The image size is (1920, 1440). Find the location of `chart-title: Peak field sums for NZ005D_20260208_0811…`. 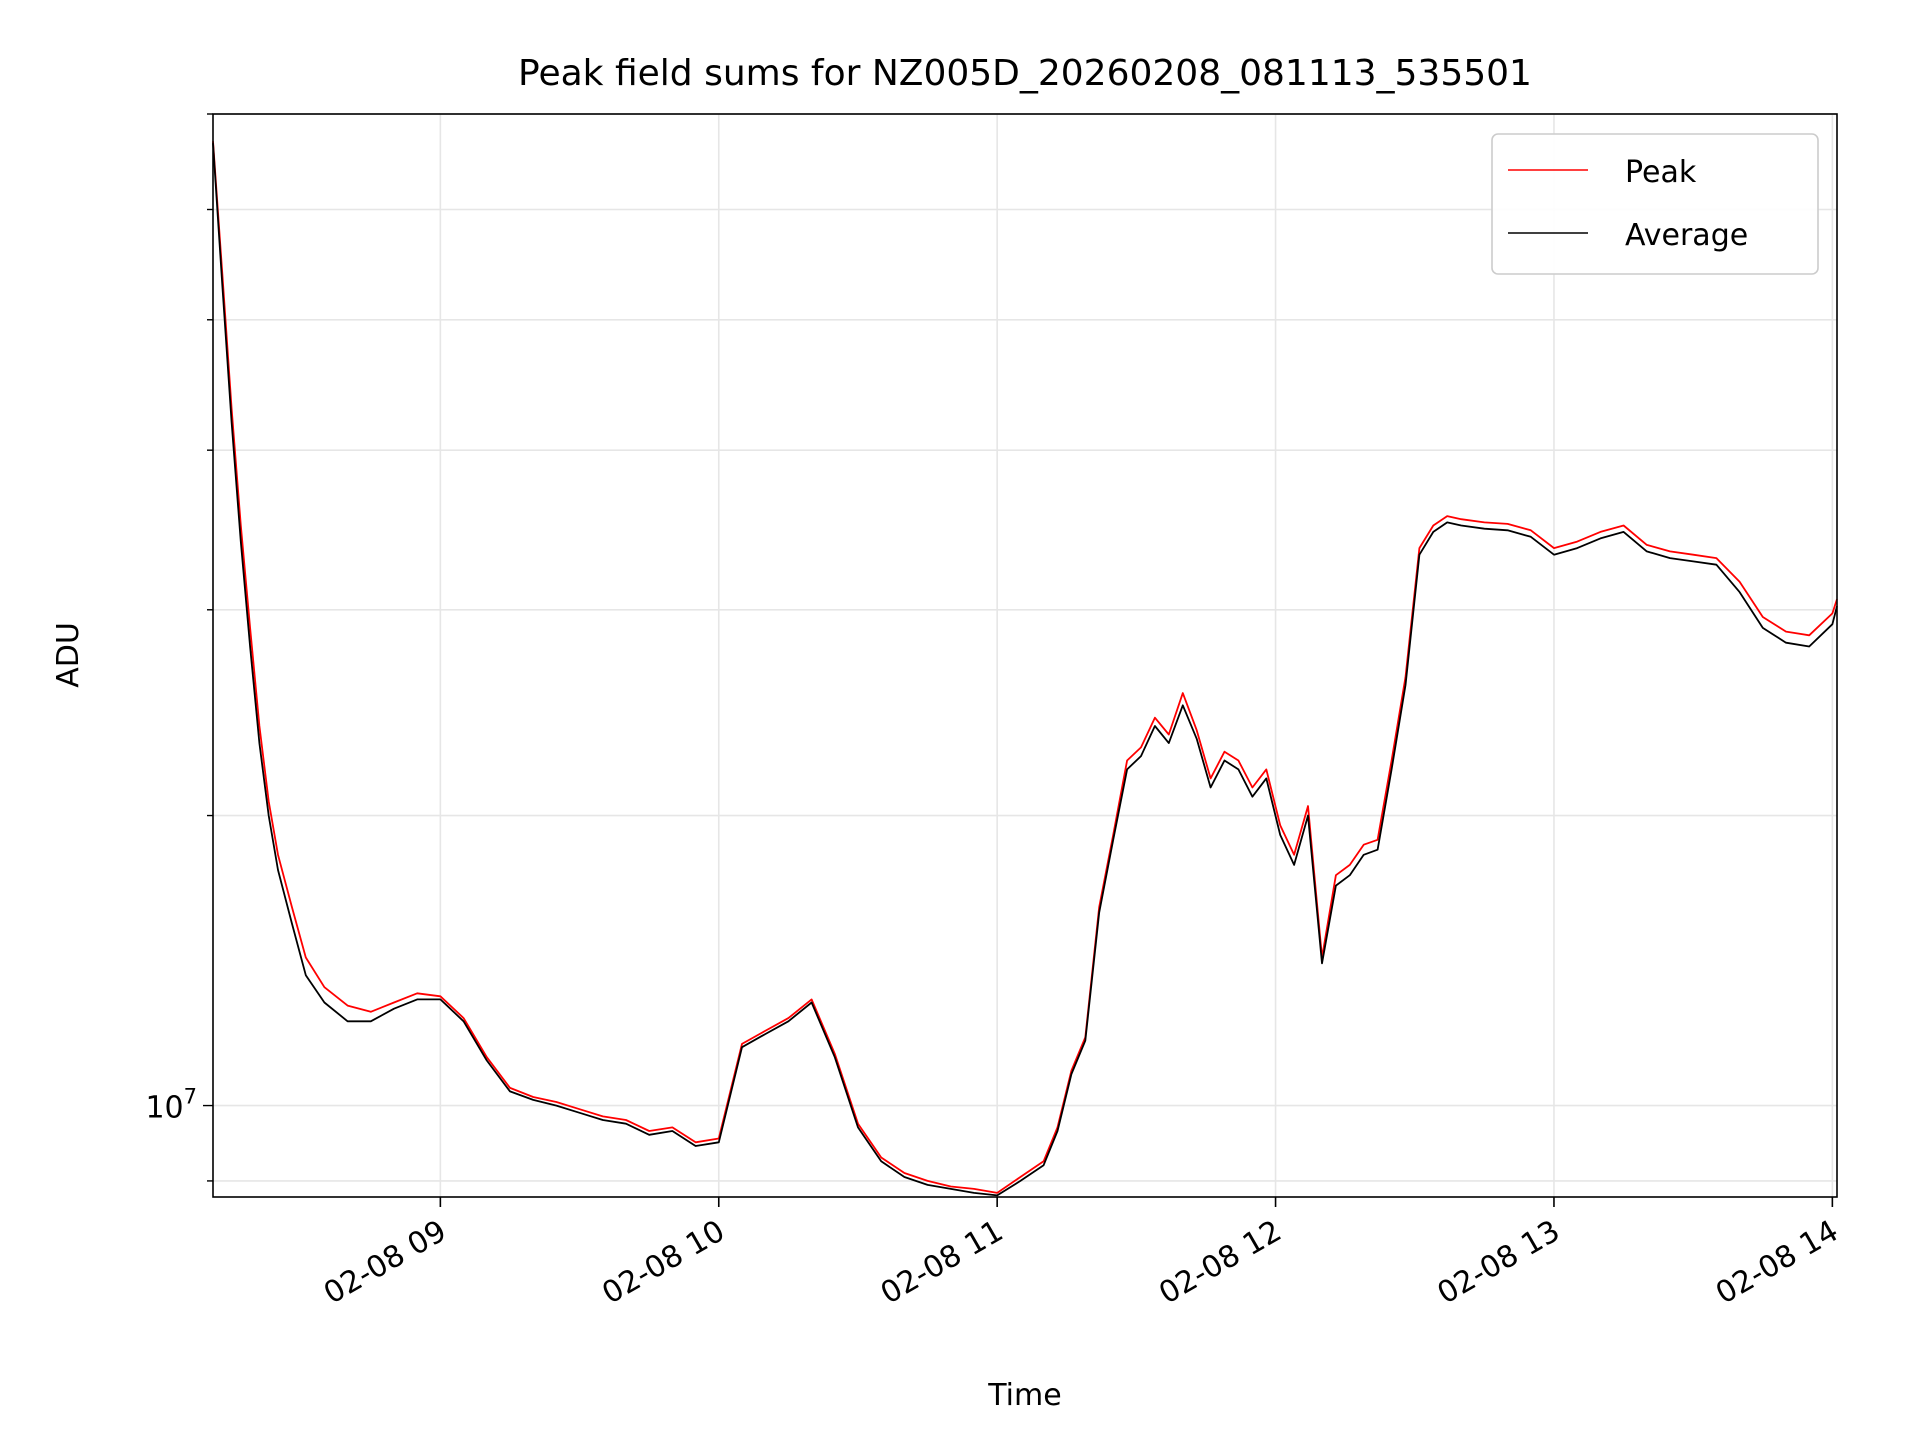

chart-title: Peak field sums for NZ005D_20260208_0811… is located at coordinates (1025, 73).